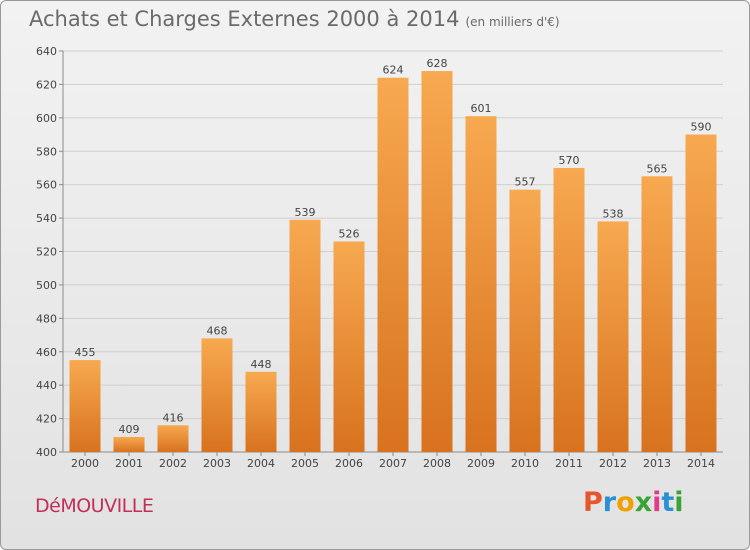 The width and height of the screenshot is (750, 550). Describe the element at coordinates (613, 463) in the screenshot. I see `x-tick-label: 2012` at that location.